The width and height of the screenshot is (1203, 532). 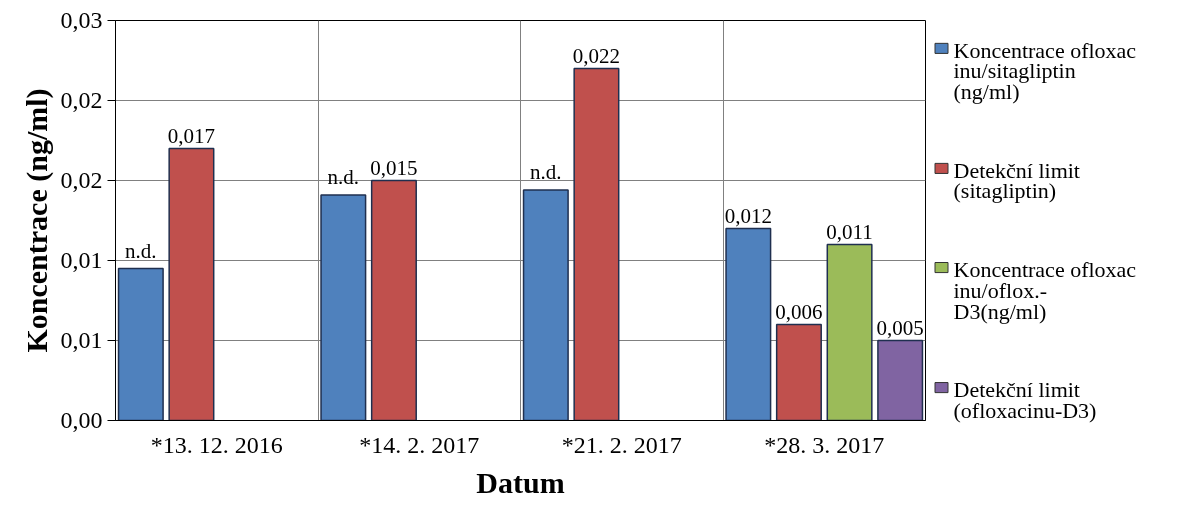 I want to click on x-tick-label: *21. 2. 2017, so click(x=621, y=444).